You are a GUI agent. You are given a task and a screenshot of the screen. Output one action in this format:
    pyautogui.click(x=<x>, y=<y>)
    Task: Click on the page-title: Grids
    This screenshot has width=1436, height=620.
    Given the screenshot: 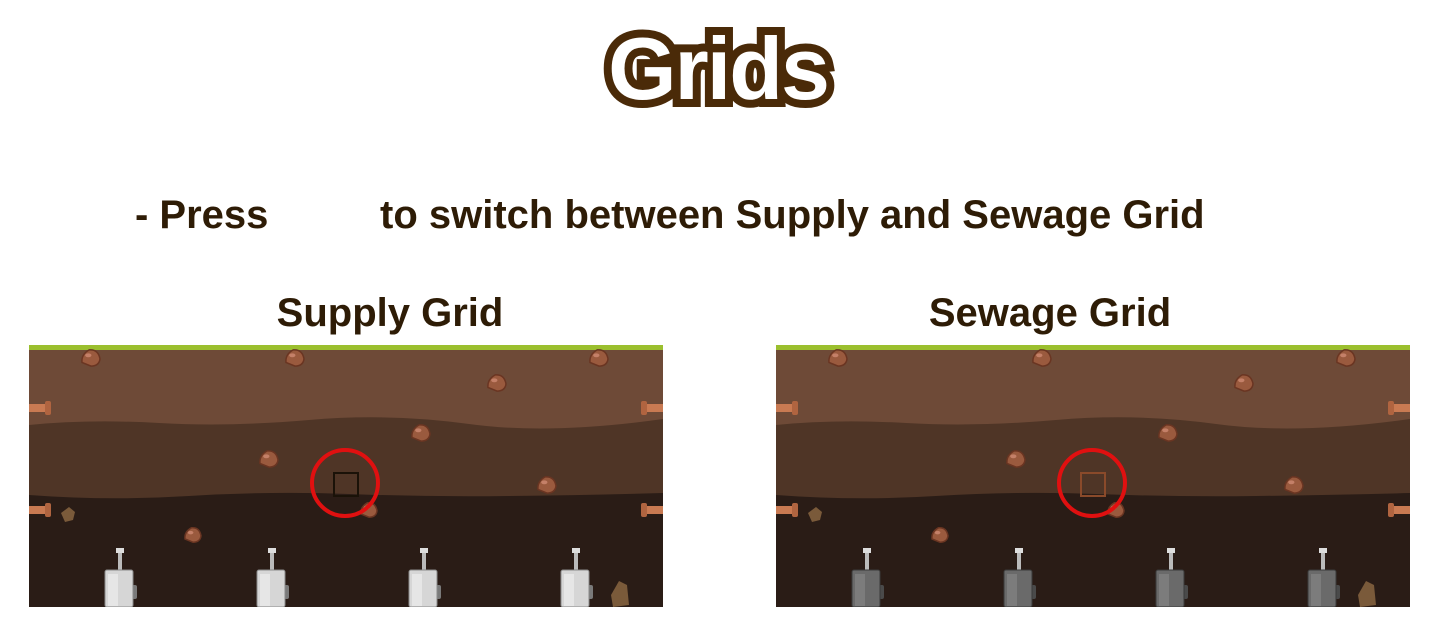 What is the action you would take?
    pyautogui.click(x=719, y=68)
    